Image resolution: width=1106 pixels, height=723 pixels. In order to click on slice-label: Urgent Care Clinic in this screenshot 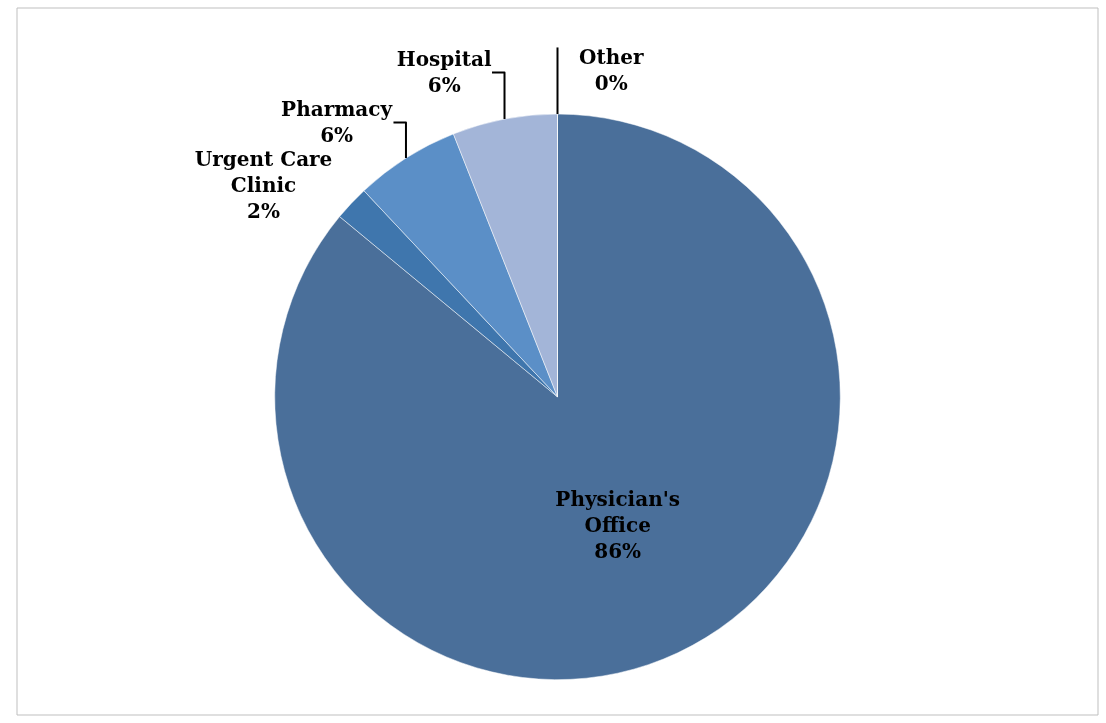, I will do `click(263, 172)`.